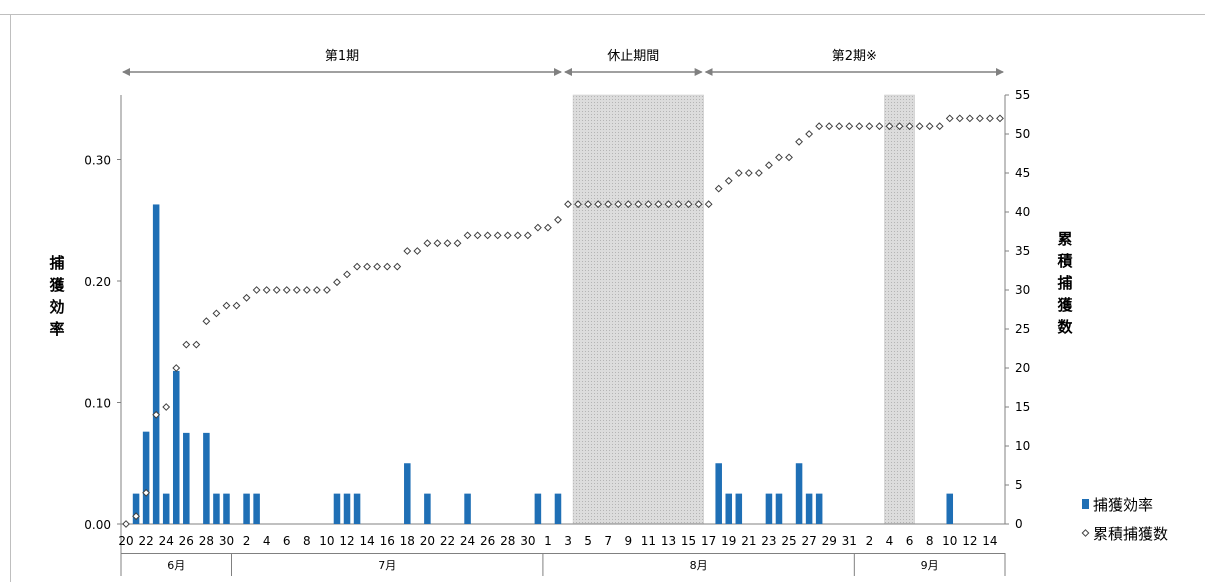  I want to click on x-tick-label: 30, so click(527, 541).